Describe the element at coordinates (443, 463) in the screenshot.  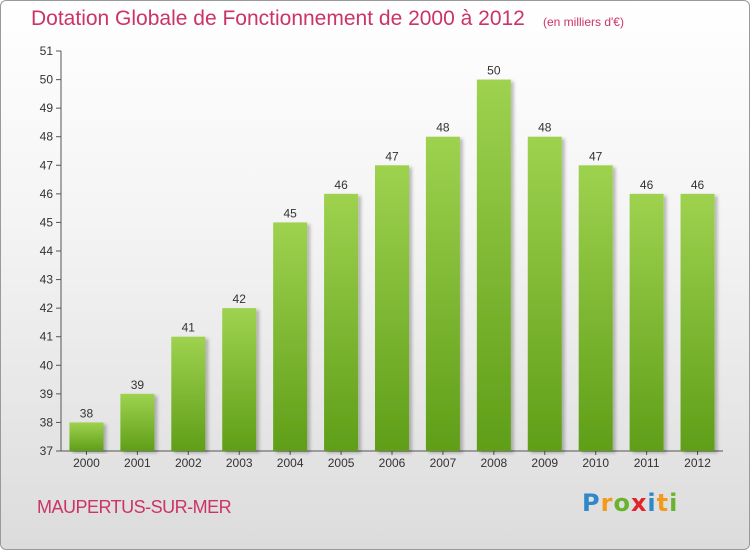
I see `x-tick-label: 2007` at that location.